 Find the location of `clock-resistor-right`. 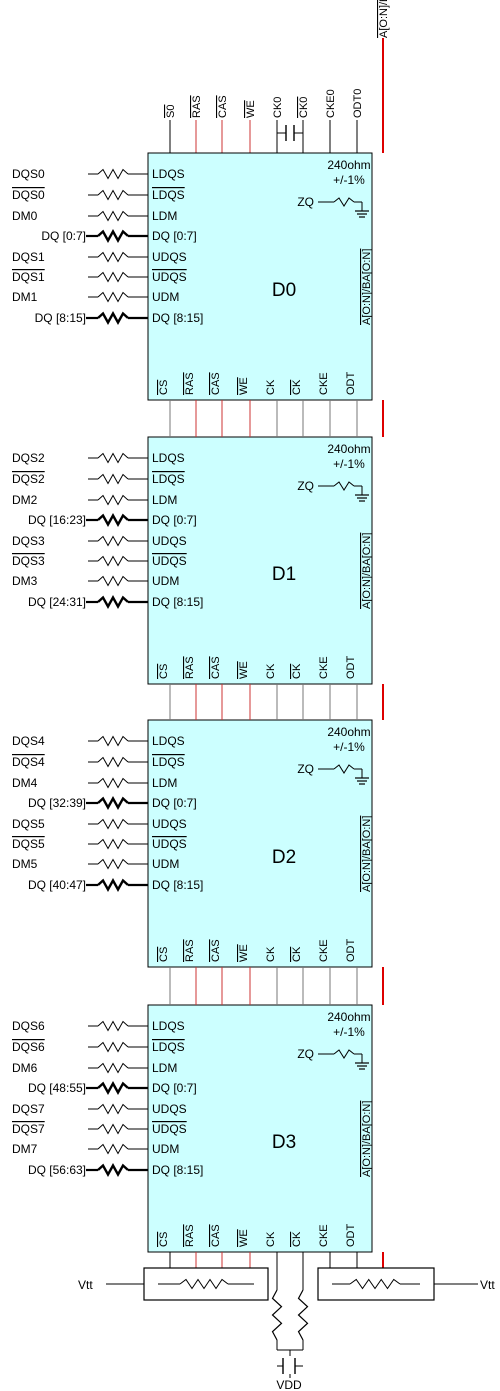

clock-resistor-right is located at coordinates (303, 1315).